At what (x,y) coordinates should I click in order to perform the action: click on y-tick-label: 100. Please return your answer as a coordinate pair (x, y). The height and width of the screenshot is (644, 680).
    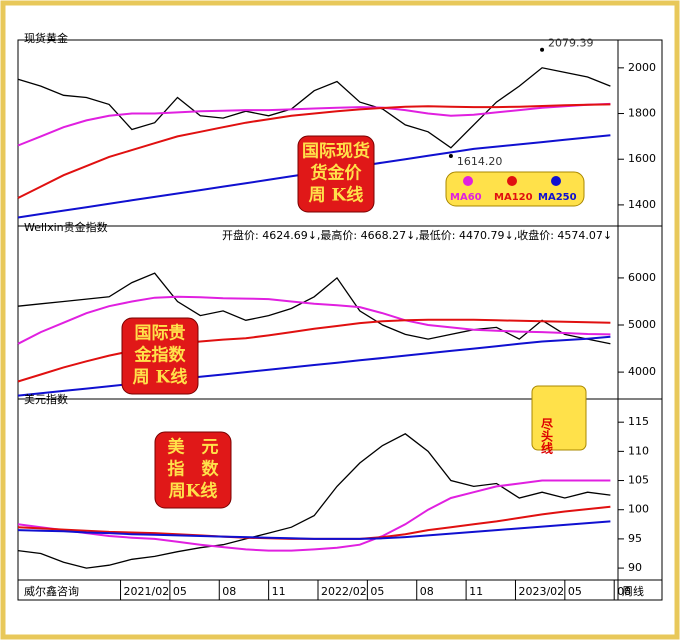
    Looking at the image, I should click on (638, 509).